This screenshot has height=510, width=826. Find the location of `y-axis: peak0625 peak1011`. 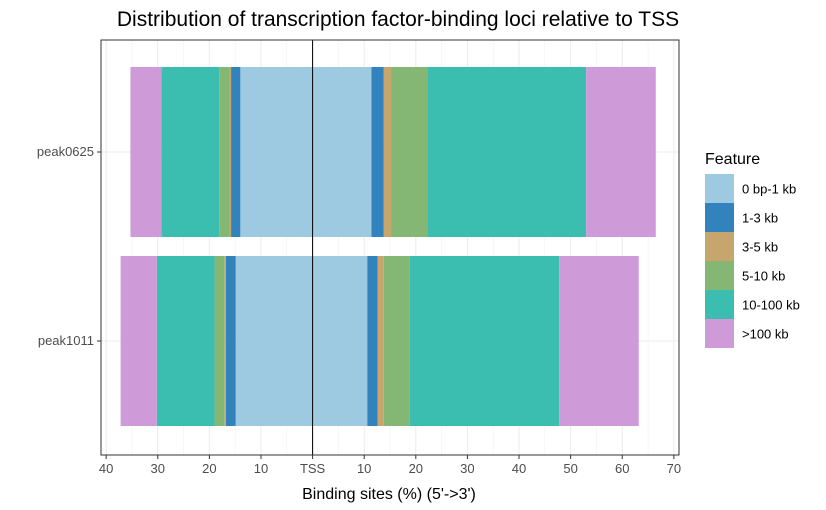

y-axis: peak0625 peak1011 is located at coordinates (69, 246).